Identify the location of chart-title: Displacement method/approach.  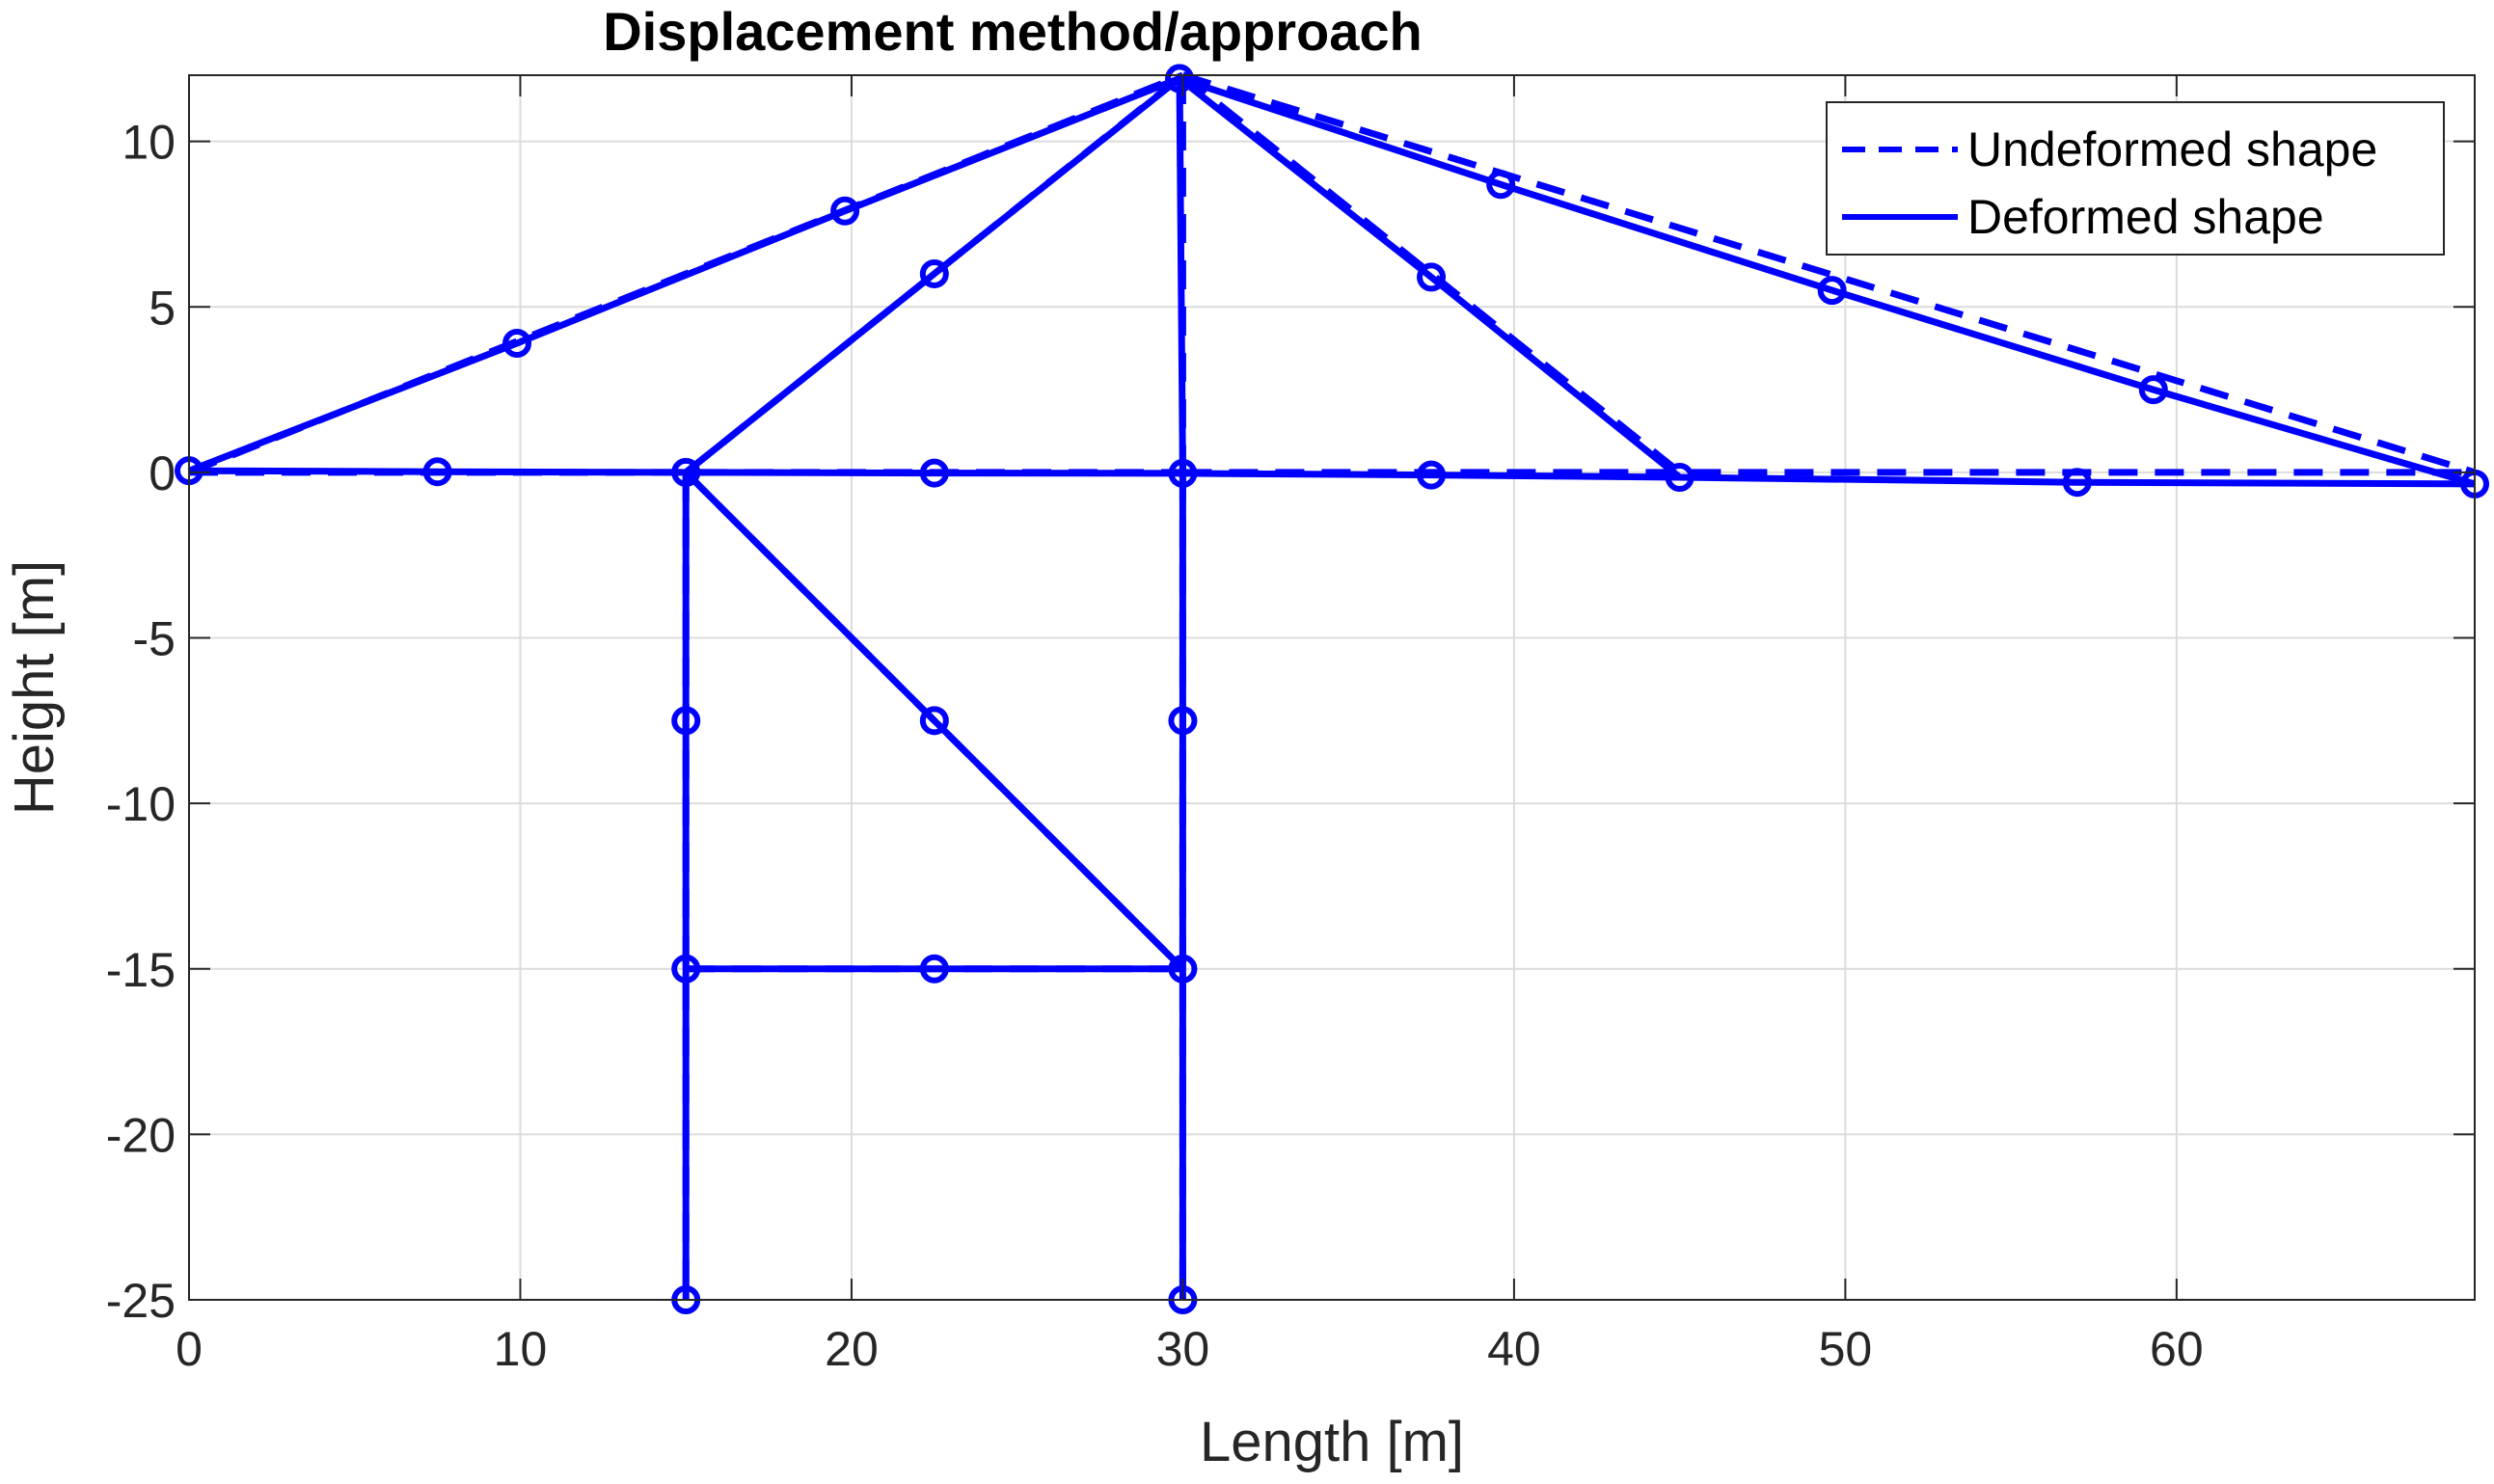
(1013, 31).